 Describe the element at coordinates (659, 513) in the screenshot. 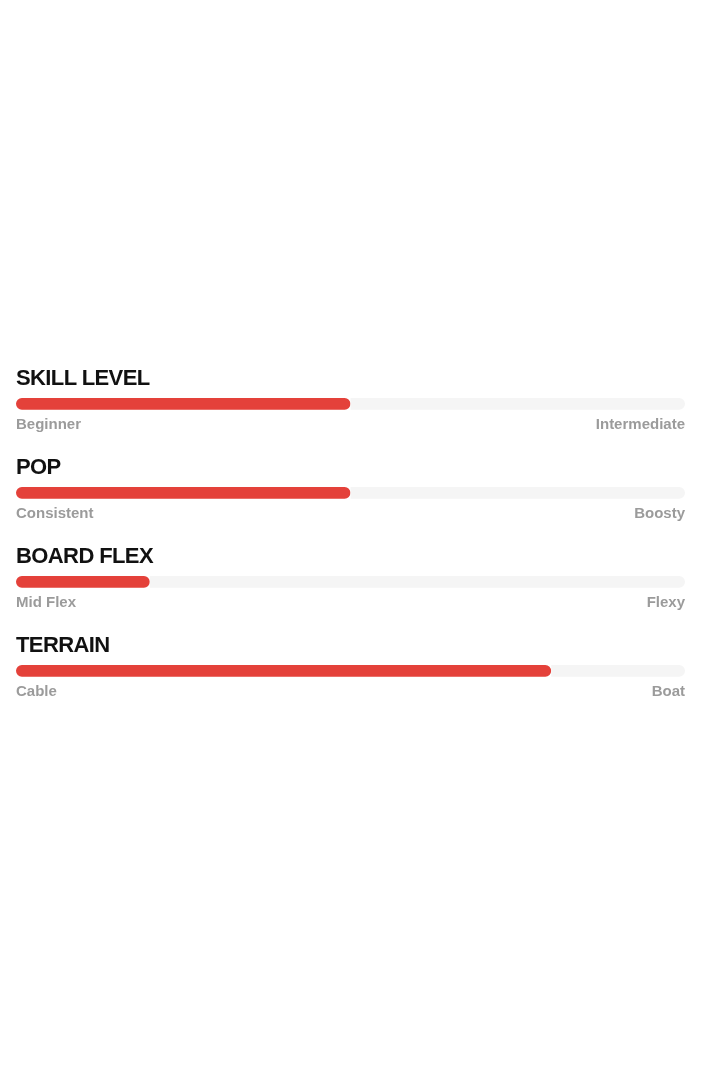

I see `text: Boosty` at that location.